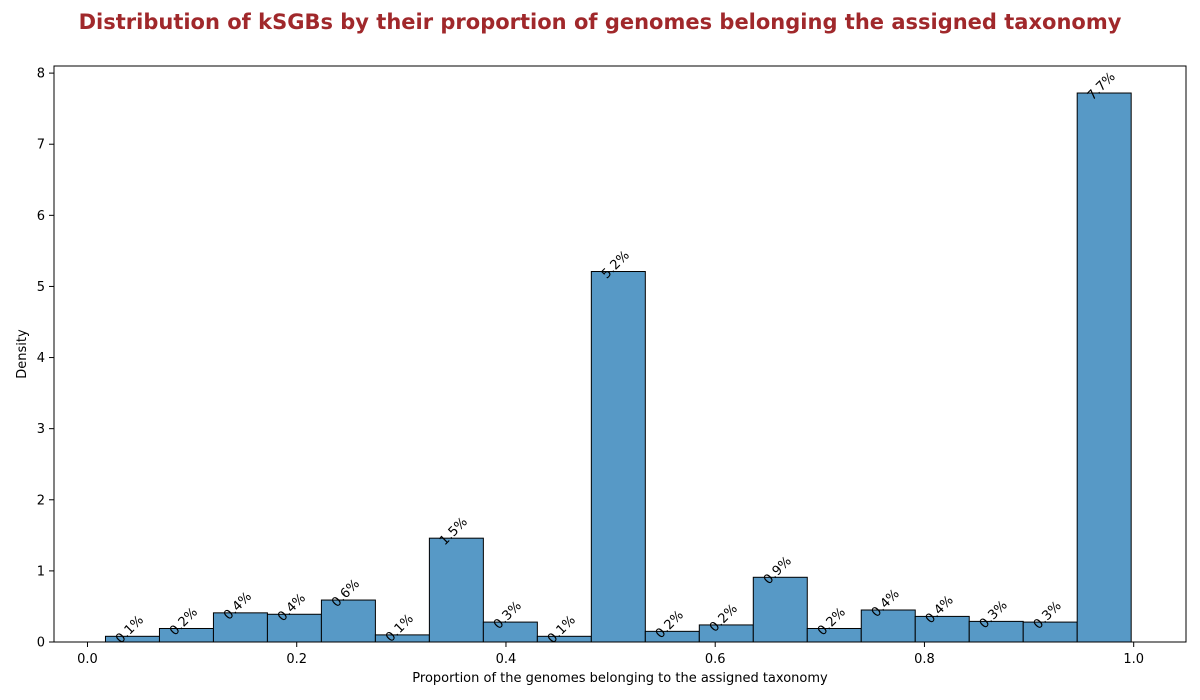 The image size is (1200, 700). I want to click on x-tick-label: 0.8, so click(924, 659).